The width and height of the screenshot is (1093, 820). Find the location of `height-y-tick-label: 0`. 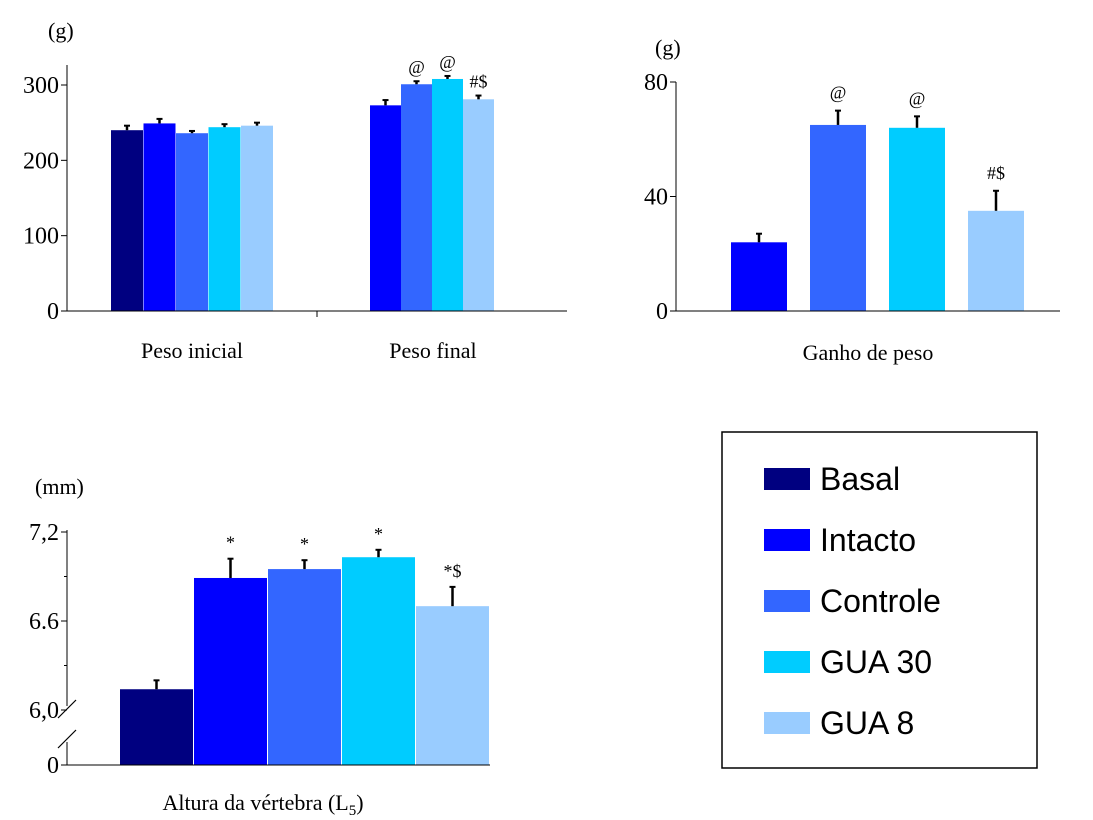

height-y-tick-label: 0 is located at coordinates (53, 766).